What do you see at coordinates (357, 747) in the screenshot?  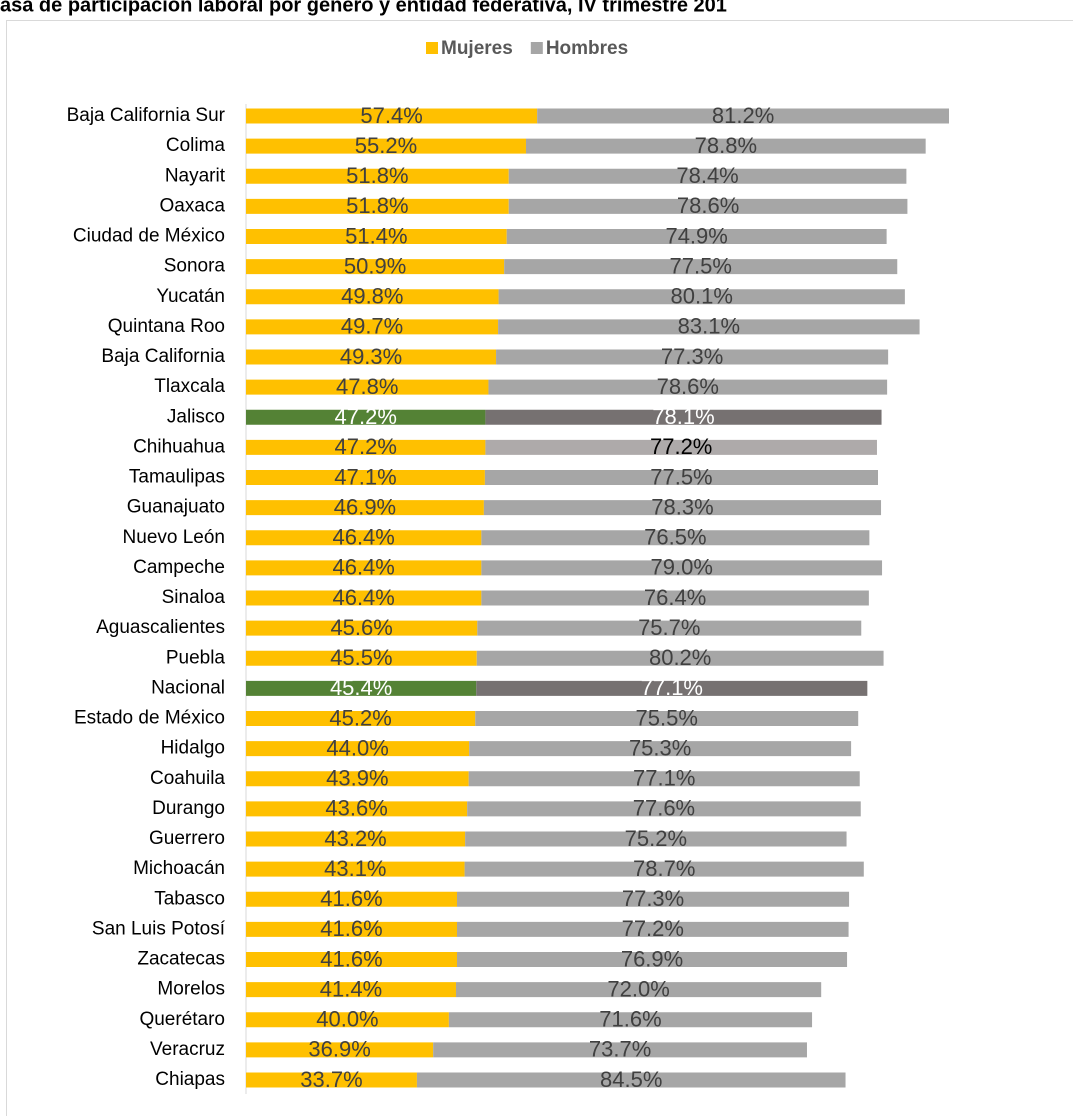 I see `data-label: 44.0%` at bounding box center [357, 747].